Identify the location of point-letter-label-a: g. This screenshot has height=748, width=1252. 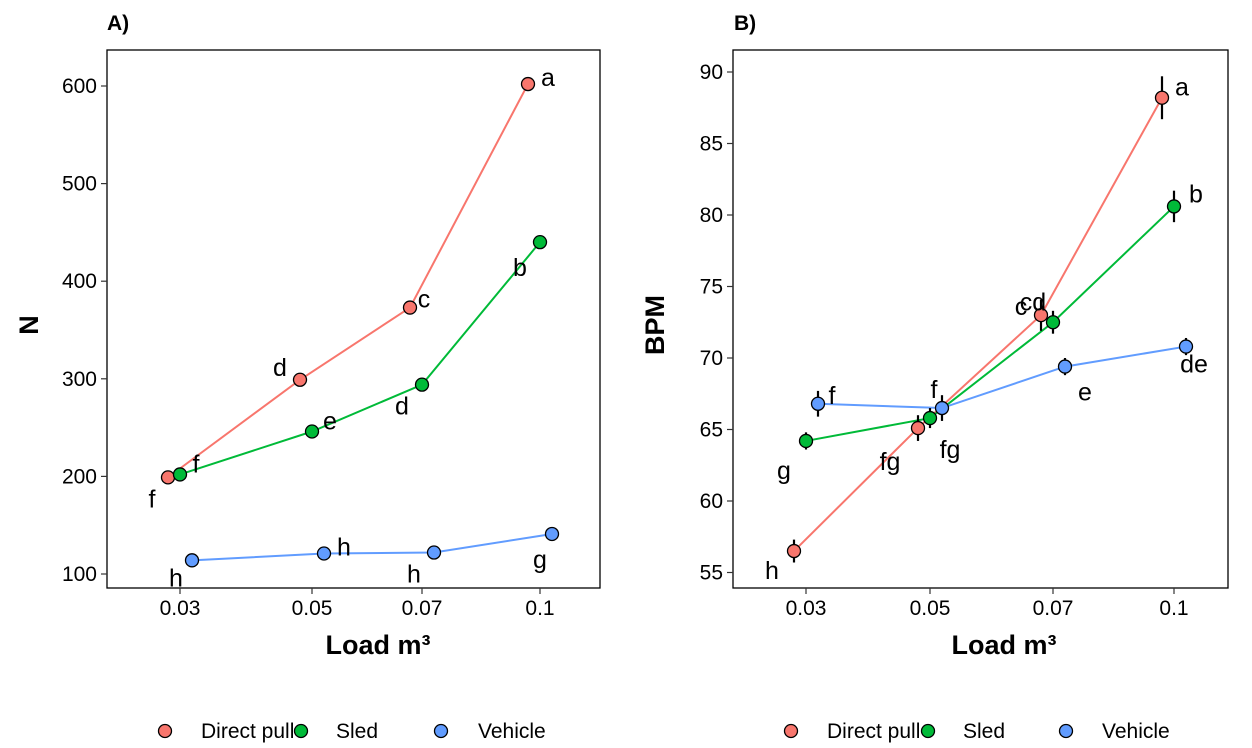
(540, 560).